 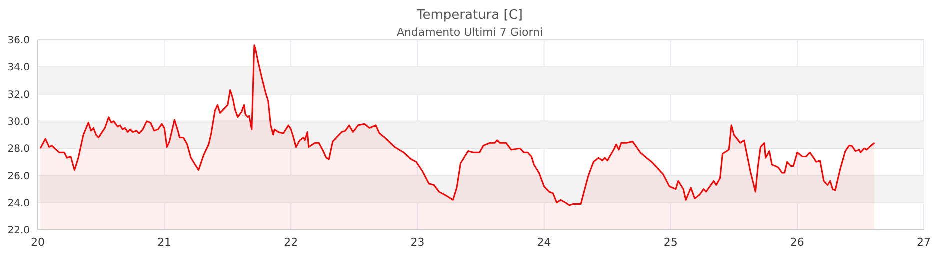 What do you see at coordinates (544, 242) in the screenshot?
I see `x-tick-label: 24` at bounding box center [544, 242].